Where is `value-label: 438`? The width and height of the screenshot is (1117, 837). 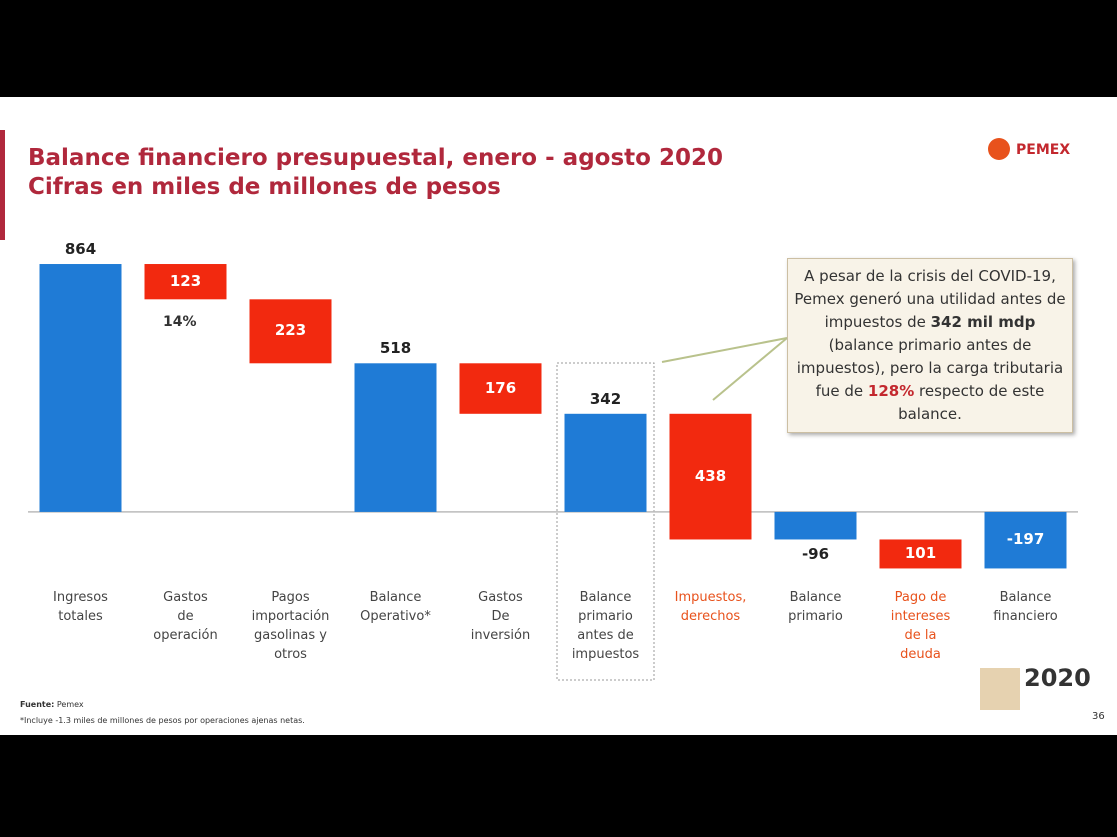
value-label: 438 is located at coordinates (710, 475).